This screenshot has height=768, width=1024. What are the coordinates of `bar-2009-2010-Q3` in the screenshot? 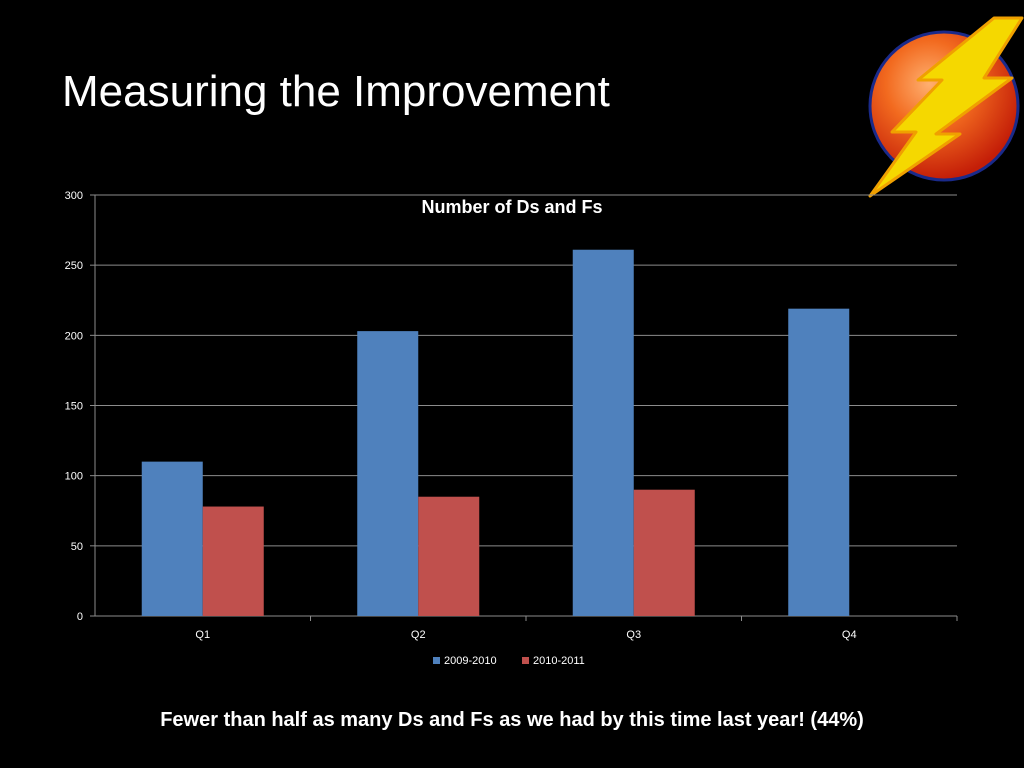 It's located at (603, 432).